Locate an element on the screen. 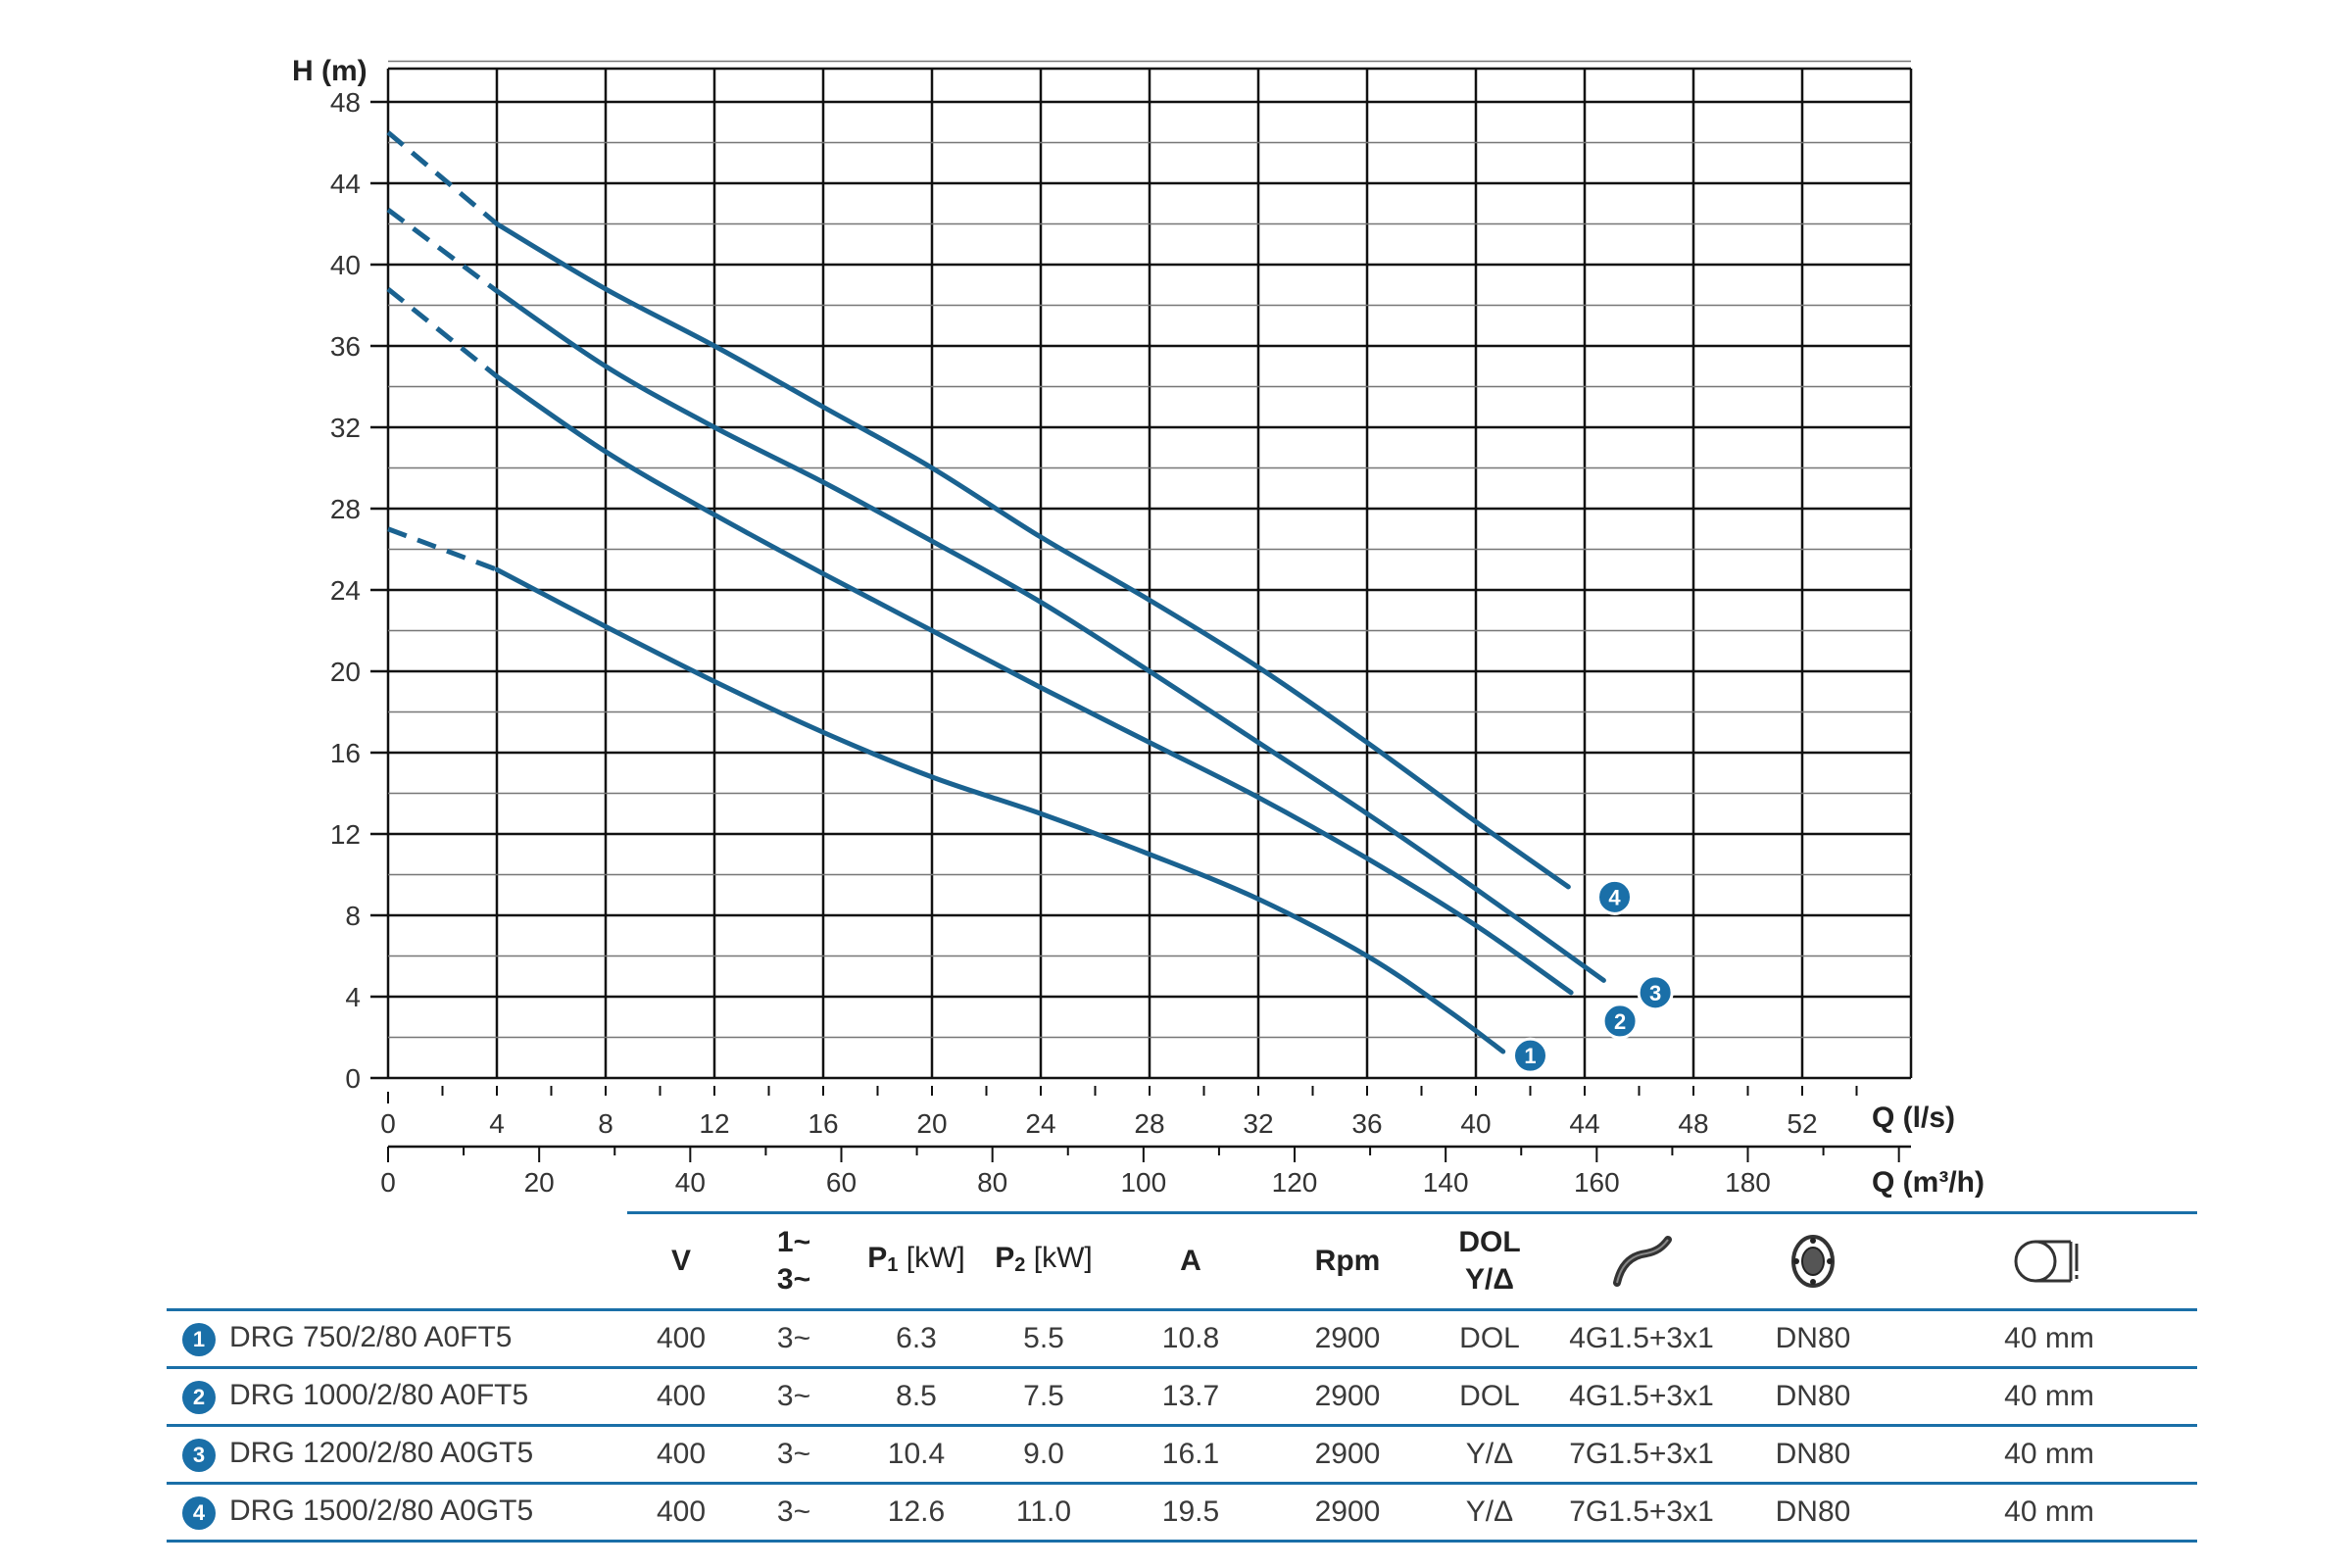  voltage-cell: 400 is located at coordinates (681, 1397).